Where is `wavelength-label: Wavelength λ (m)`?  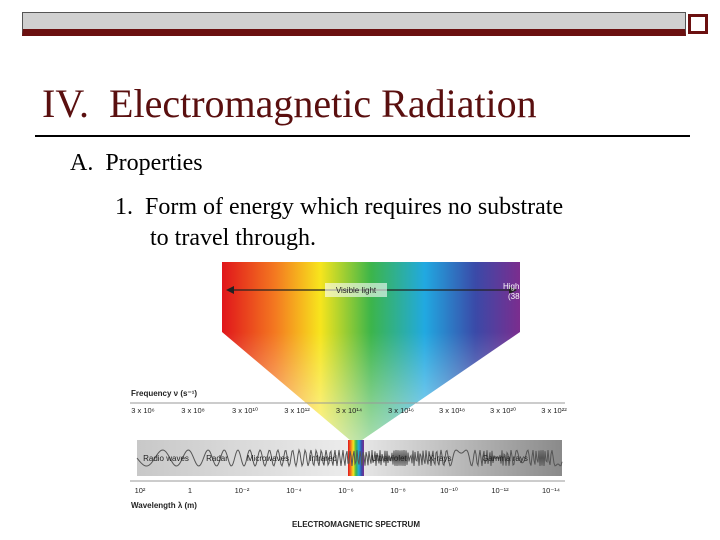
wavelength-label: Wavelength λ (m) is located at coordinates (164, 505).